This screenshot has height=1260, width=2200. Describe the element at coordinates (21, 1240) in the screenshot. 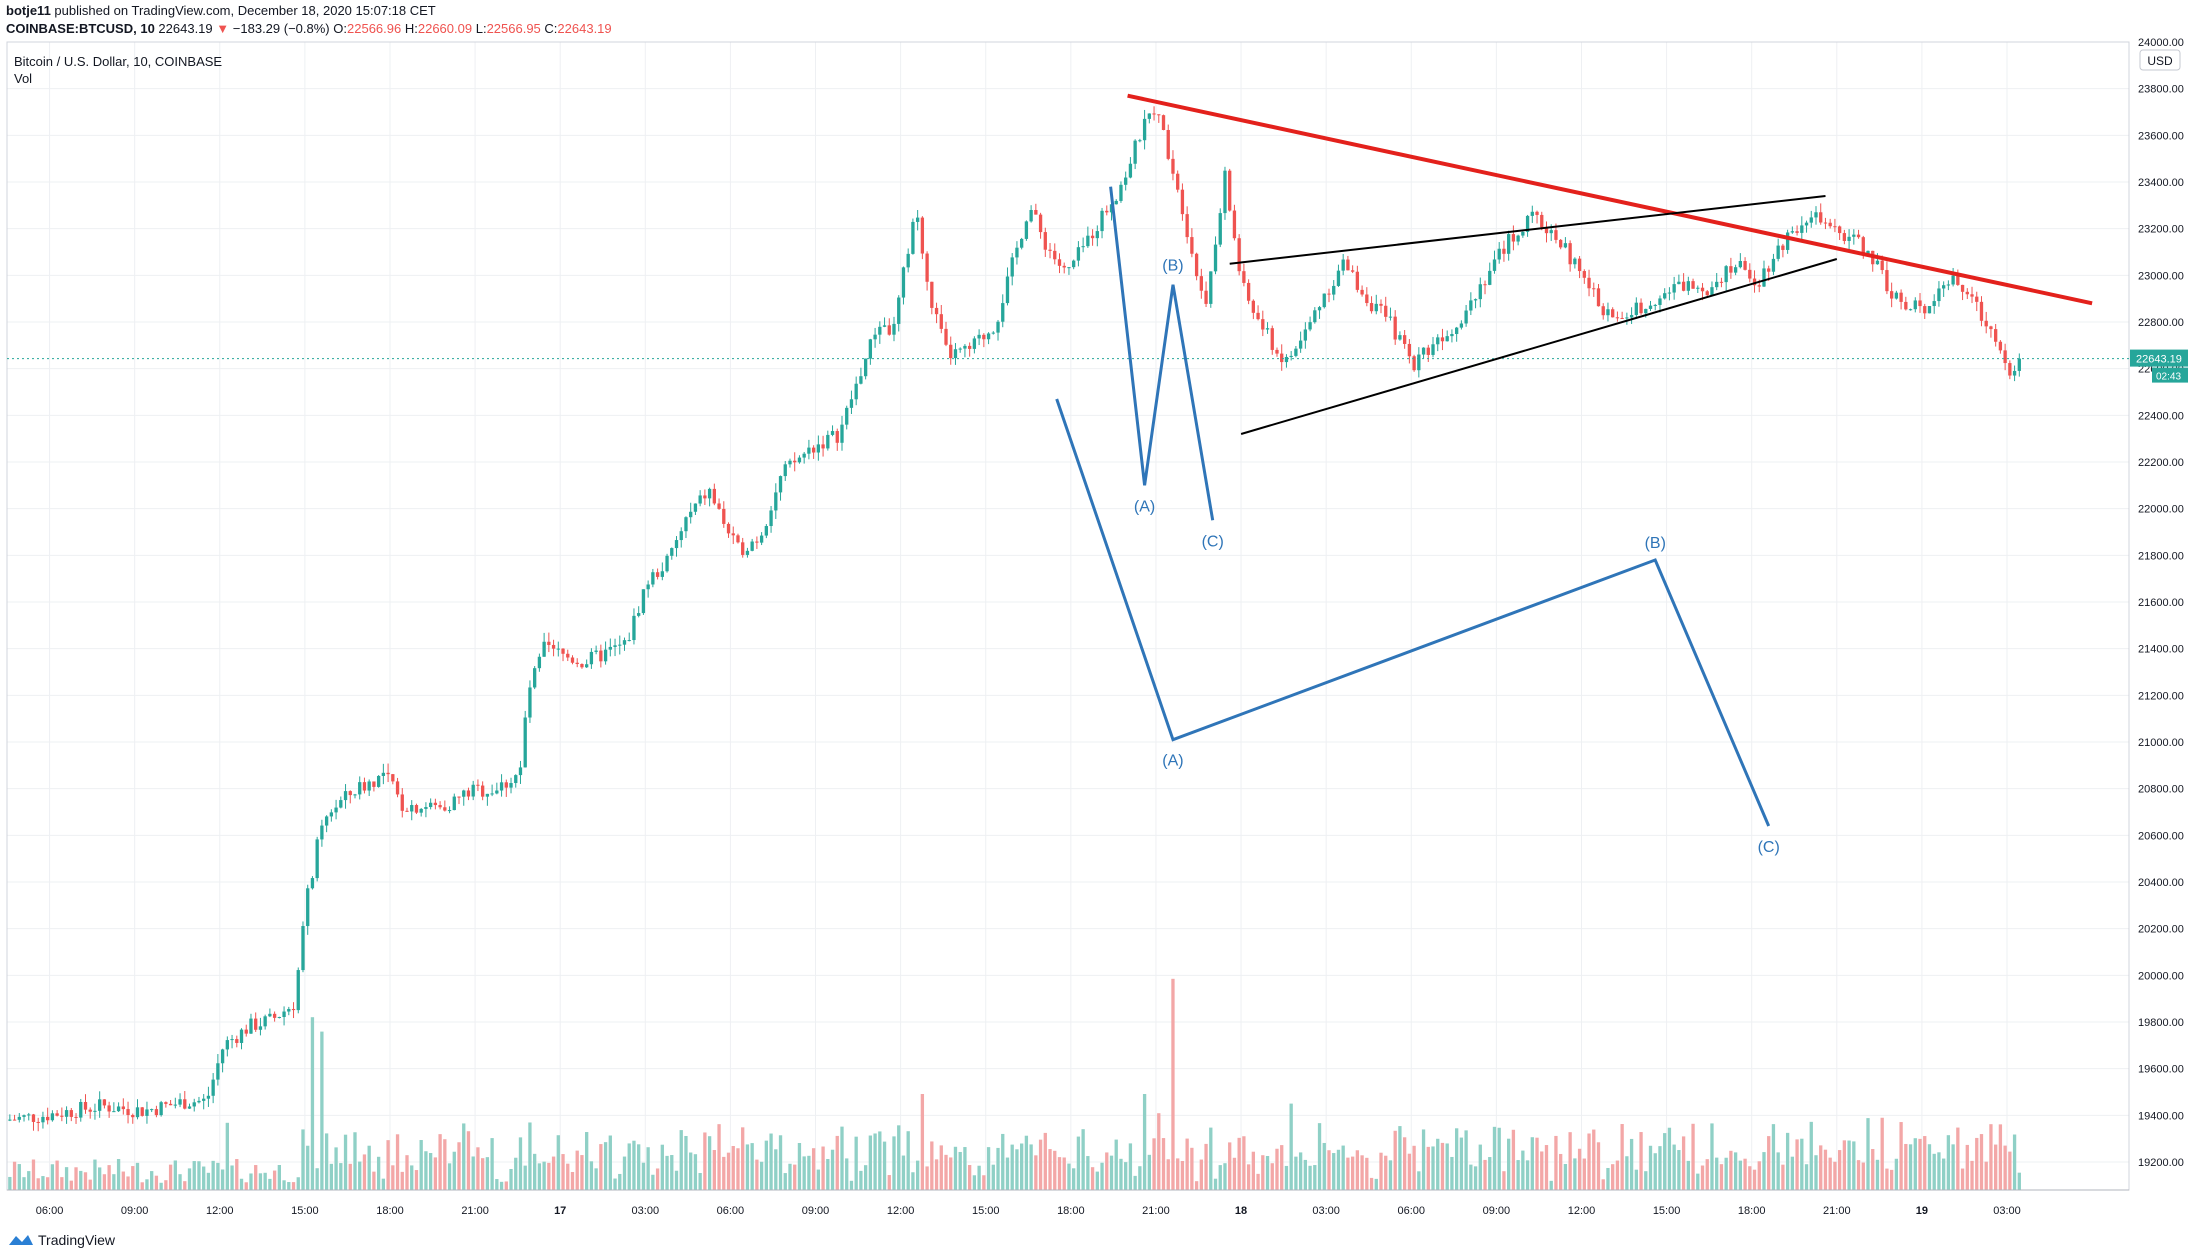

I see `tradingview-logo-icon` at that location.